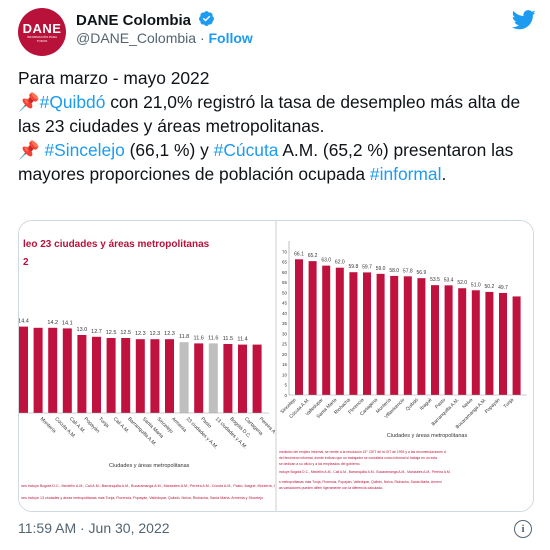 Image resolution: width=550 pixels, height=550 pixels. I want to click on data-label: 50.2, so click(490, 287).